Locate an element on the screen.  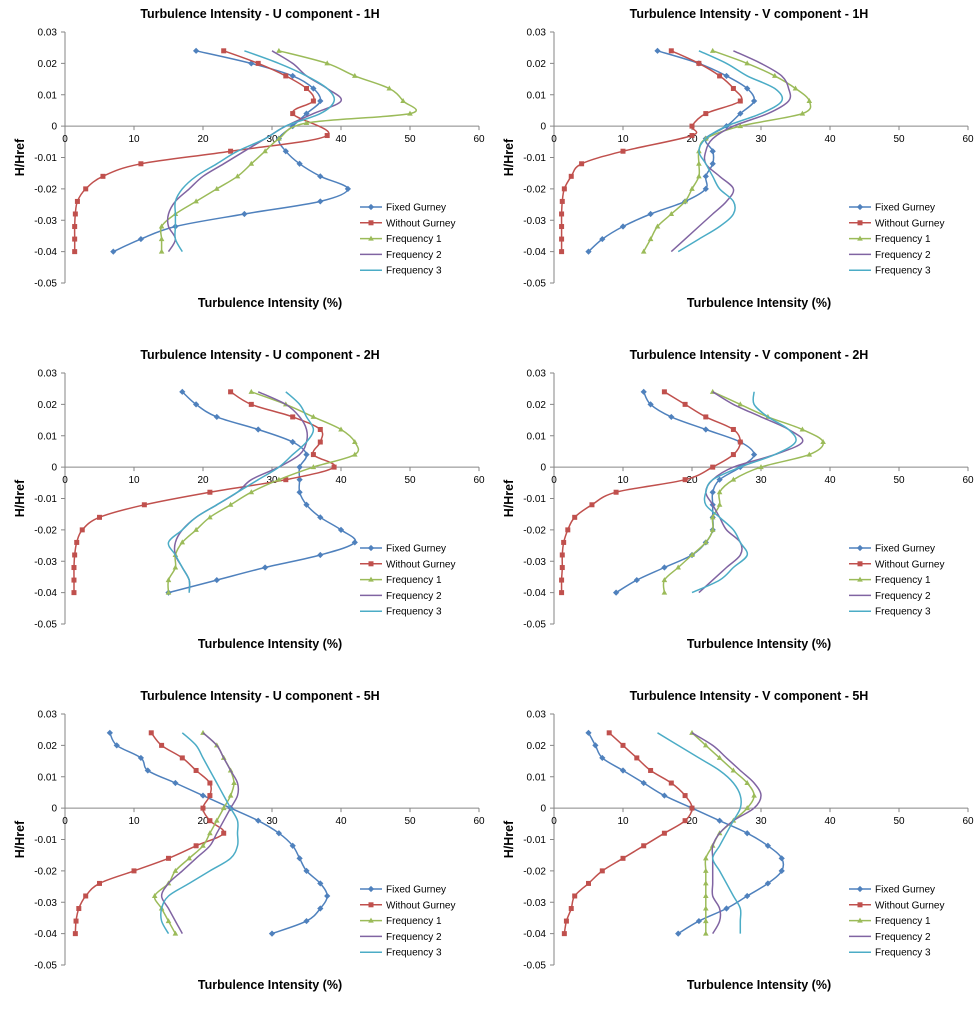
x-tick-label: 10 is located at coordinates (134, 821).